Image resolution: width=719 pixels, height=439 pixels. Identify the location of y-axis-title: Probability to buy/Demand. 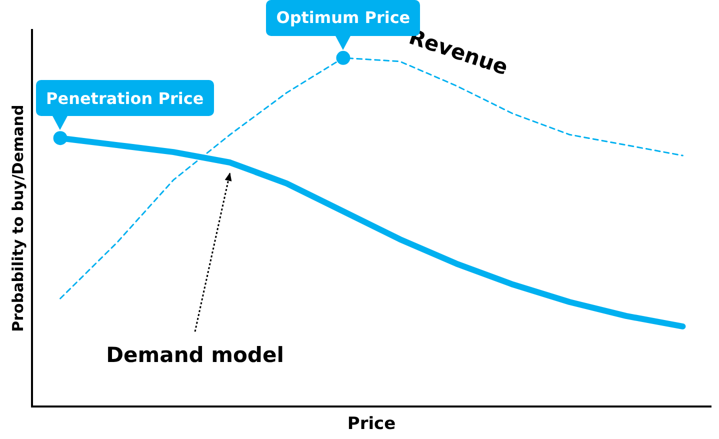
(17, 218).